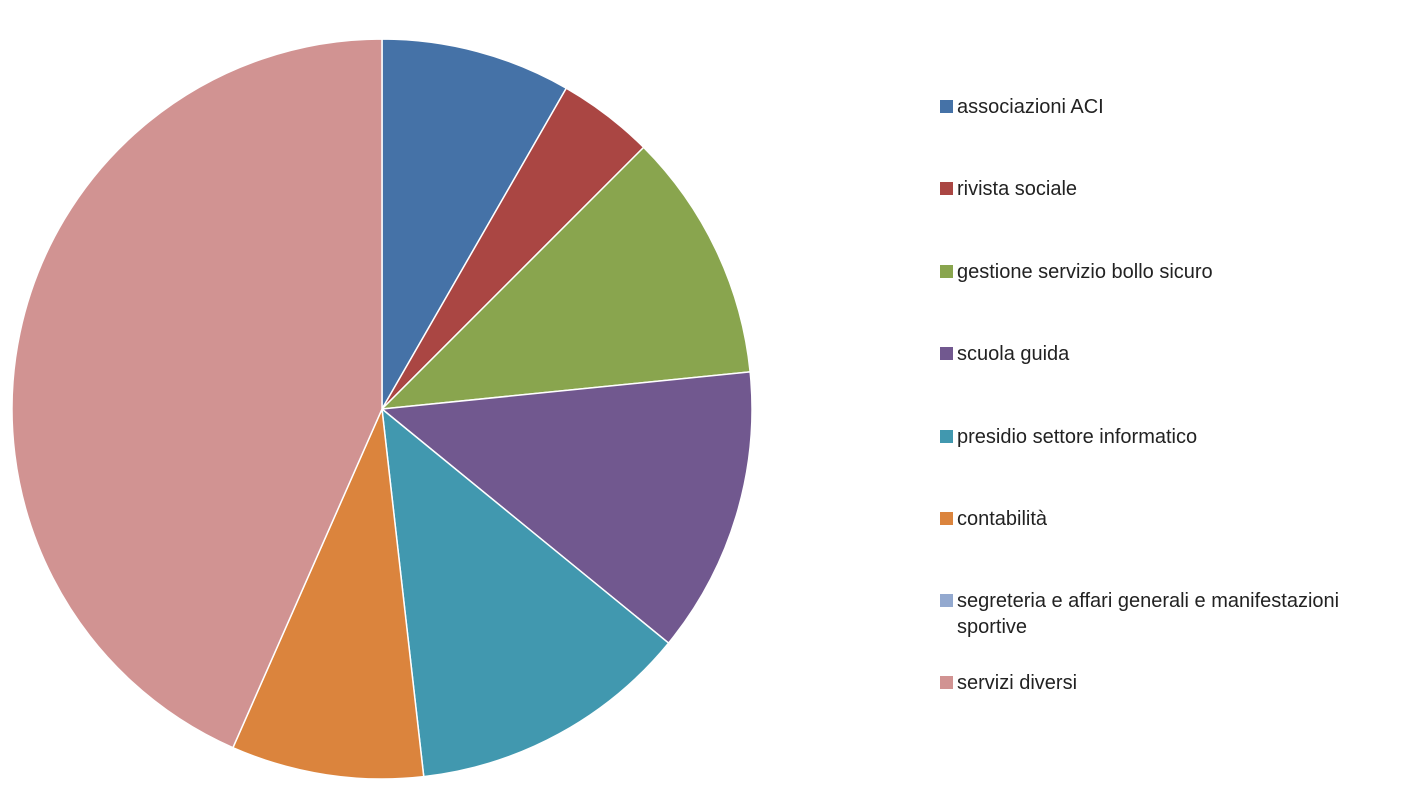 This screenshot has height=810, width=1407. I want to click on legend-label: presidio settore informatico, so click(1077, 437).